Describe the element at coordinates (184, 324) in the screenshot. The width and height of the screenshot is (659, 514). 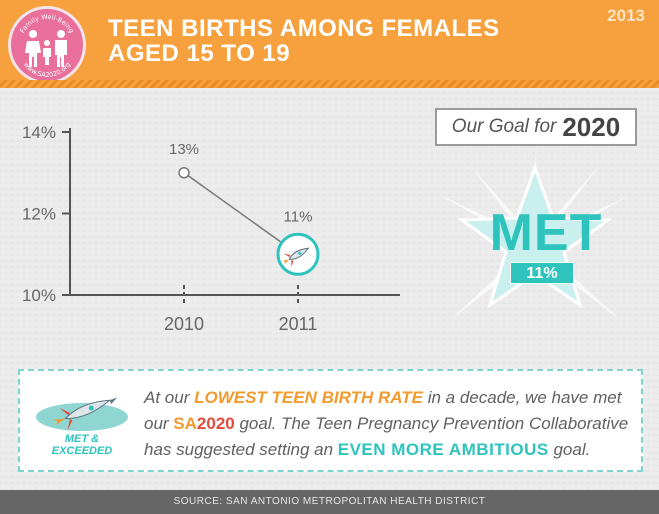
I see `x-tick-label: 2010` at that location.